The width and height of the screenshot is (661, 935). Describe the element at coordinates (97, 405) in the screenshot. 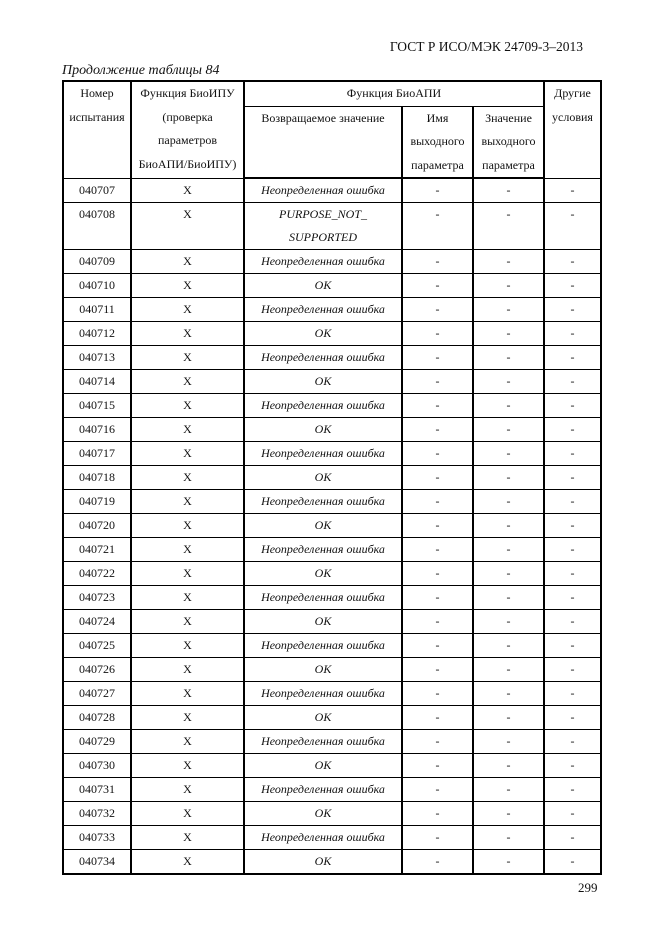

I see `cell-test-number: 040715` at that location.